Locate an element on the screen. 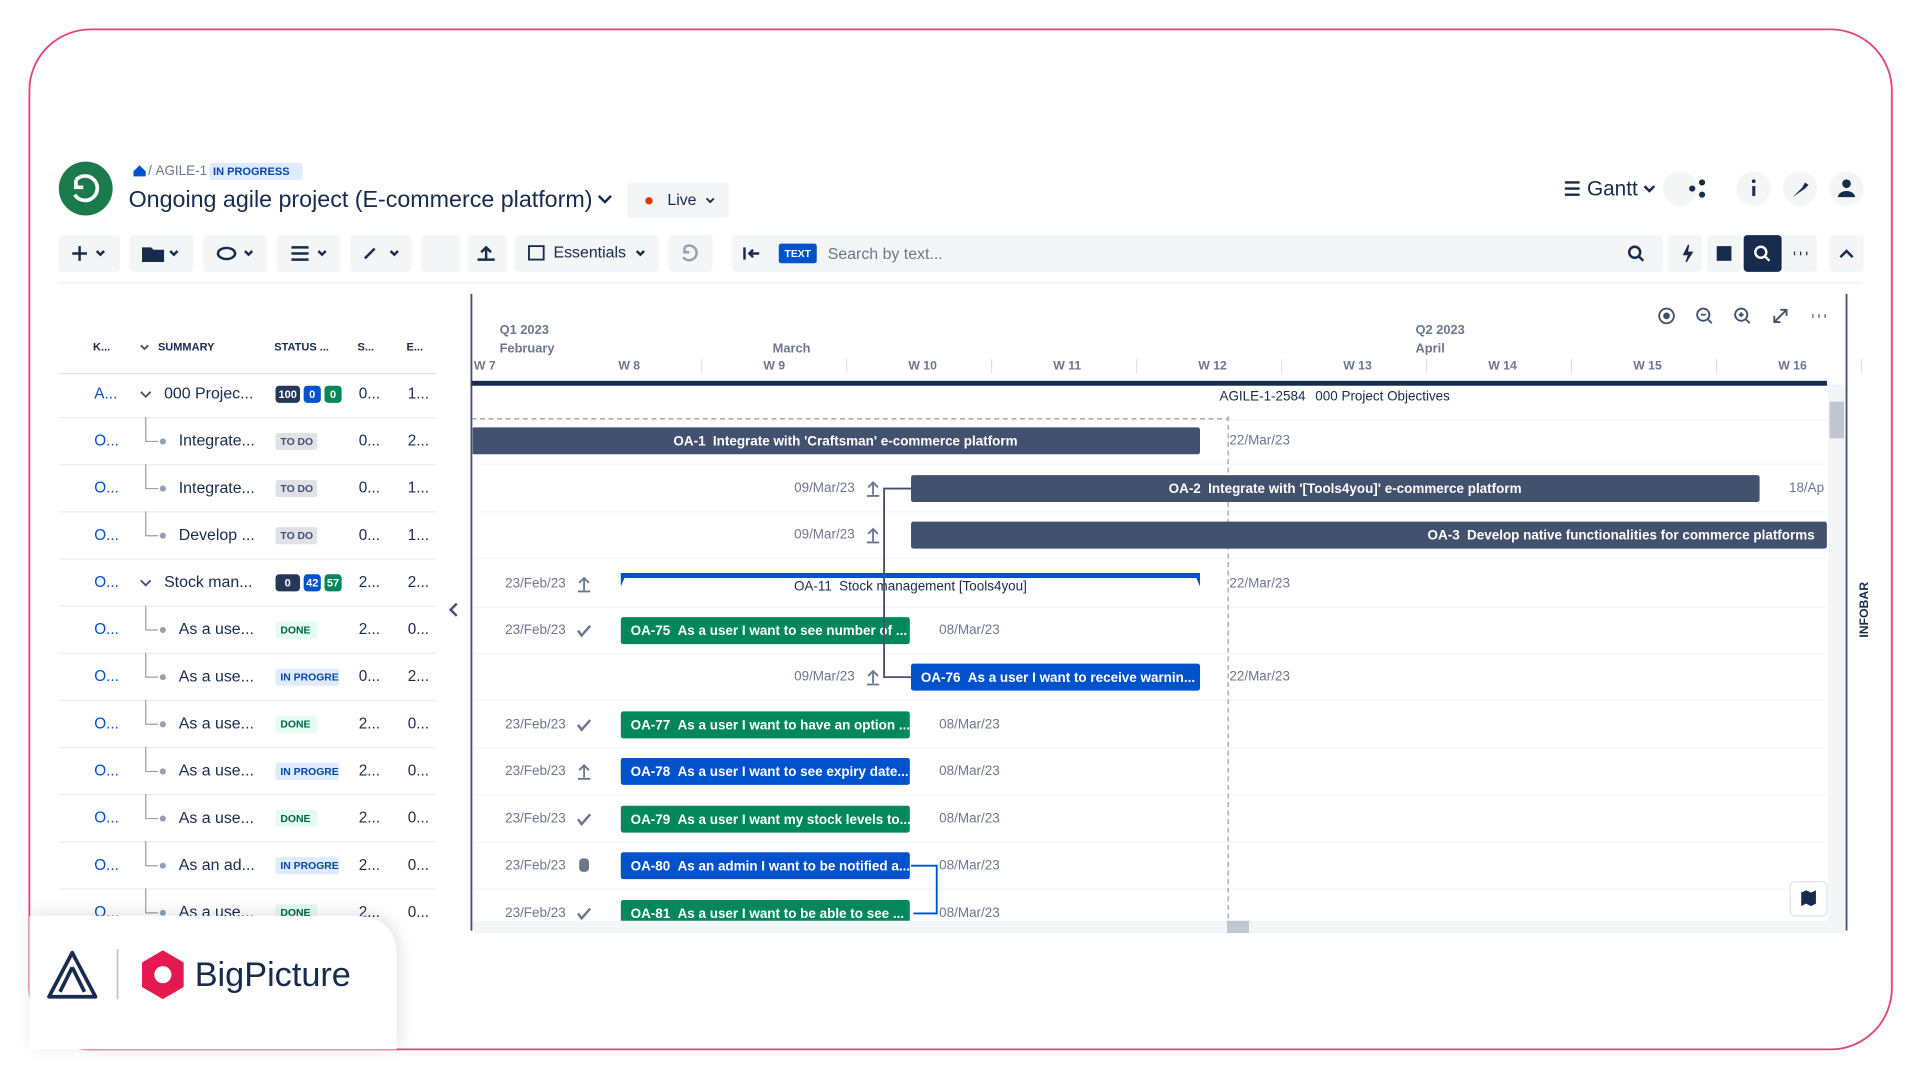 This screenshot has height=1080, width=1920. sort-chevron is located at coordinates (144, 347).